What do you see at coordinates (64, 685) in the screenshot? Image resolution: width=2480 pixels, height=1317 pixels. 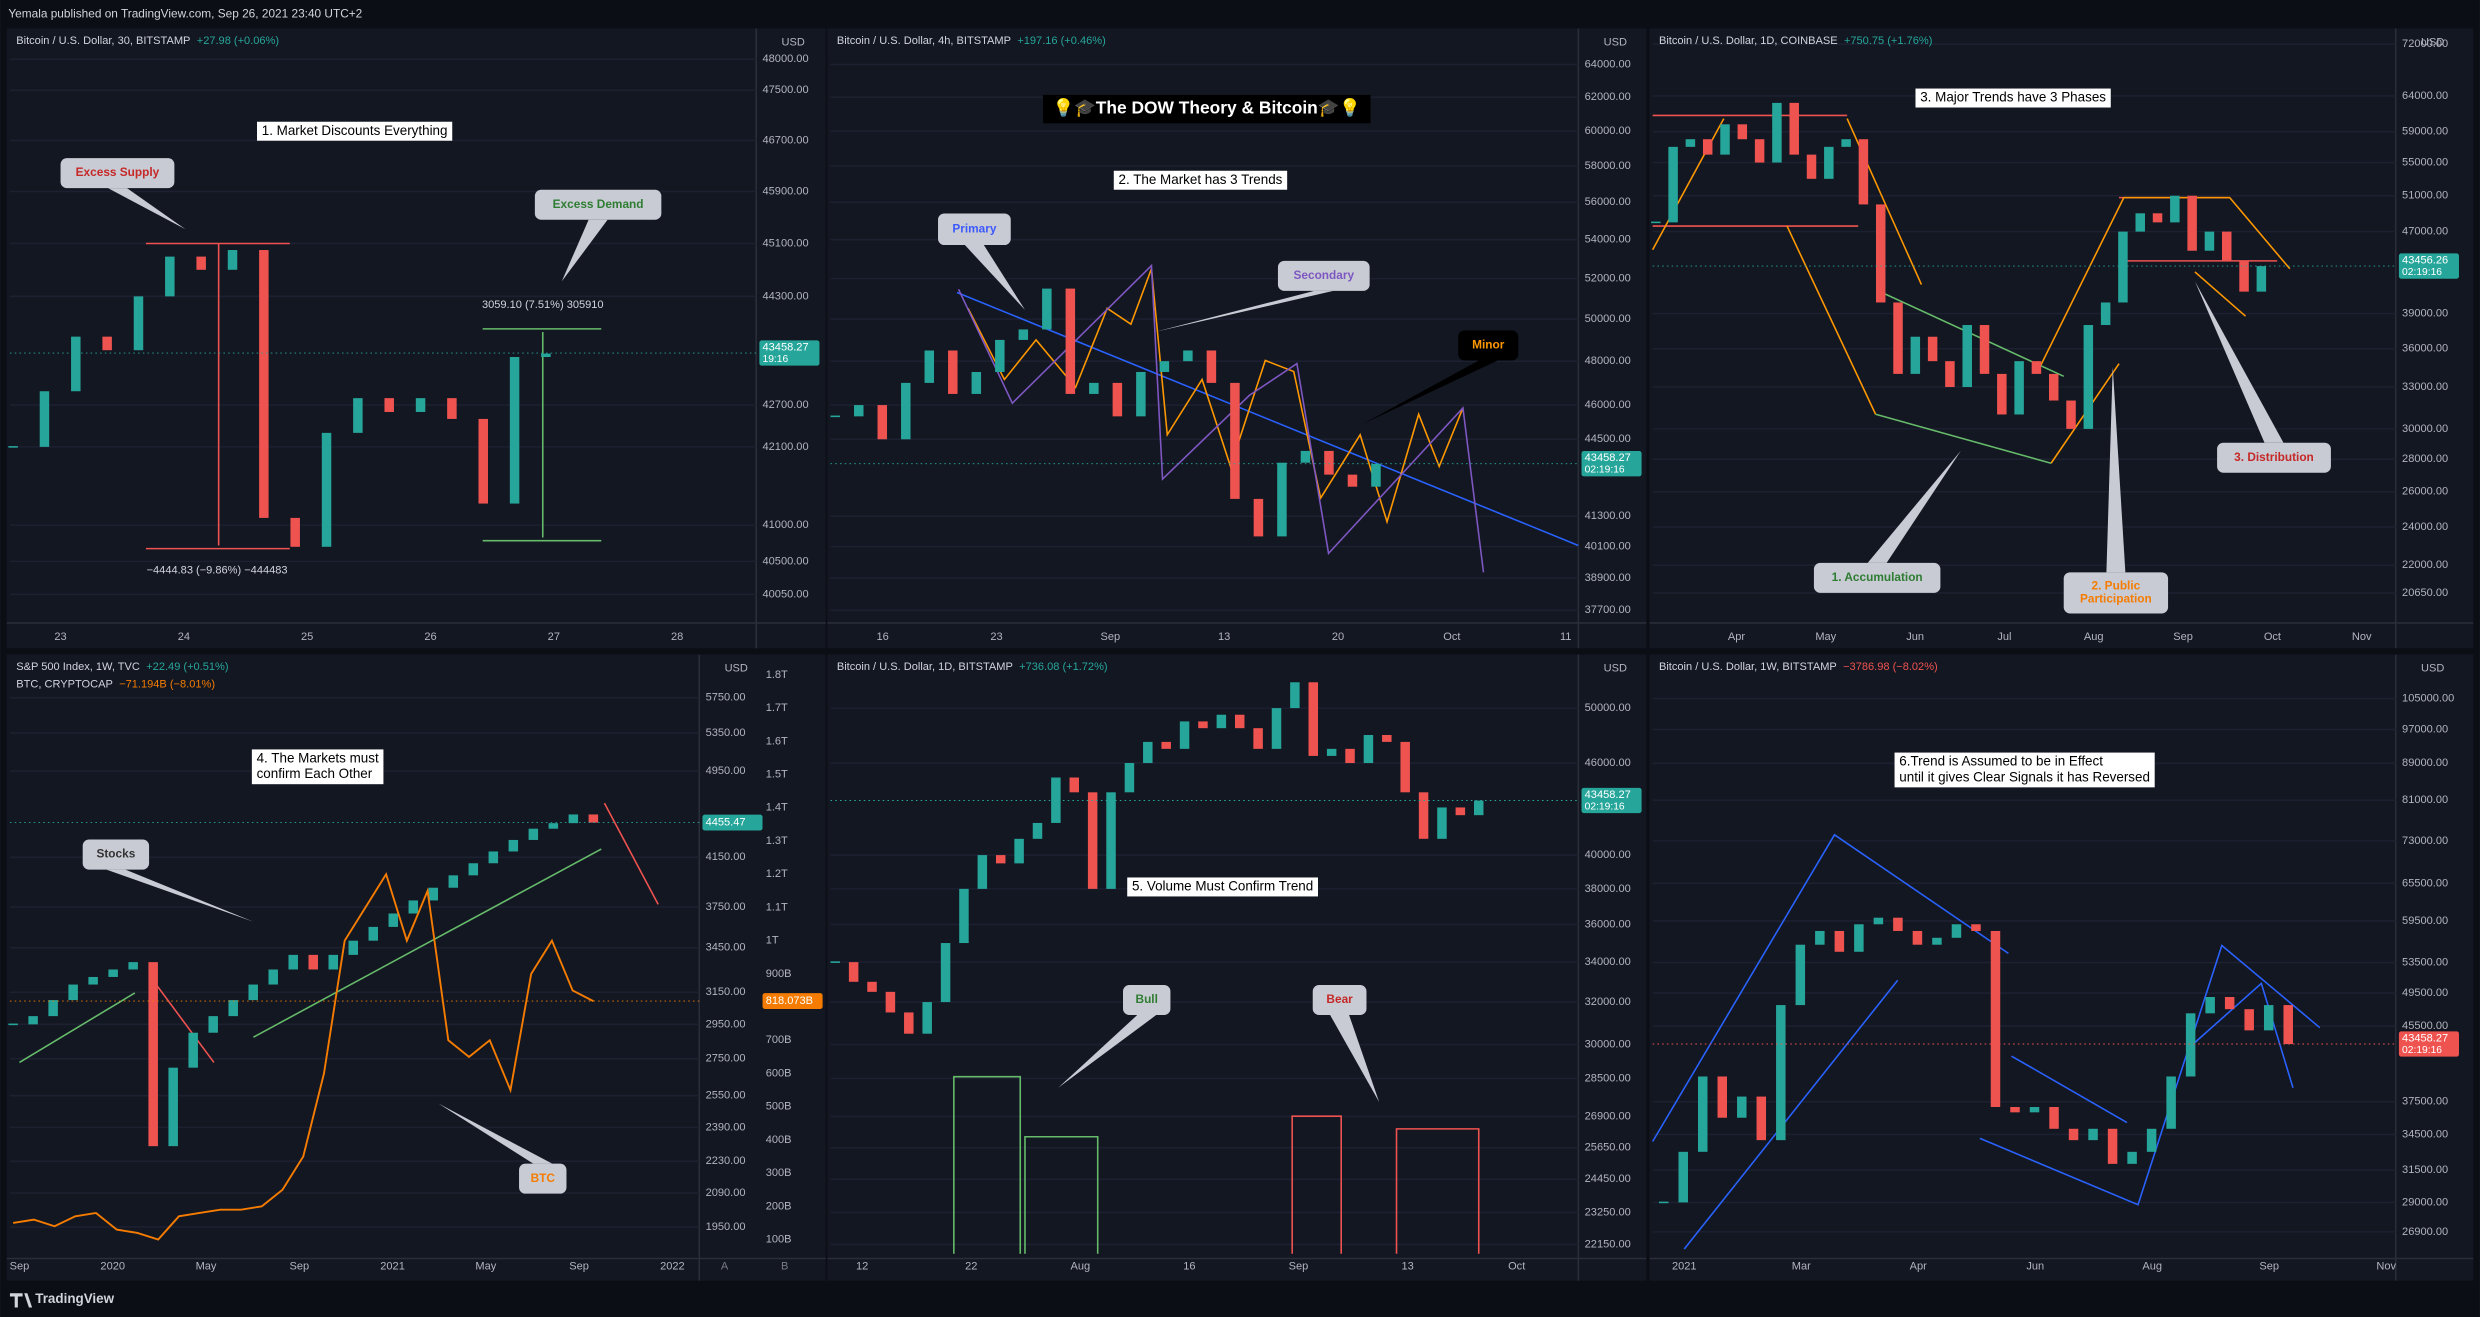 I see `legend-symbol: BTC, CRYPTOCAP` at bounding box center [64, 685].